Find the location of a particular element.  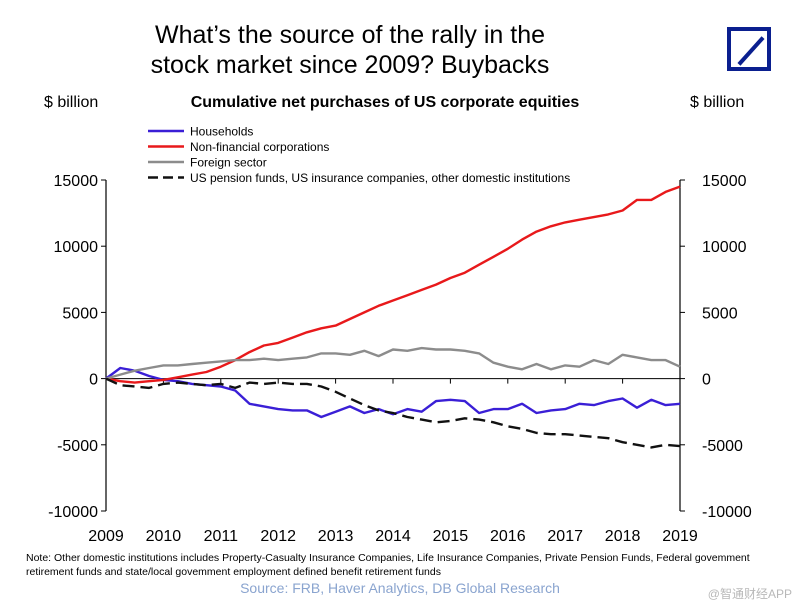

y-tick-label-left: -5000 is located at coordinates (77, 446).